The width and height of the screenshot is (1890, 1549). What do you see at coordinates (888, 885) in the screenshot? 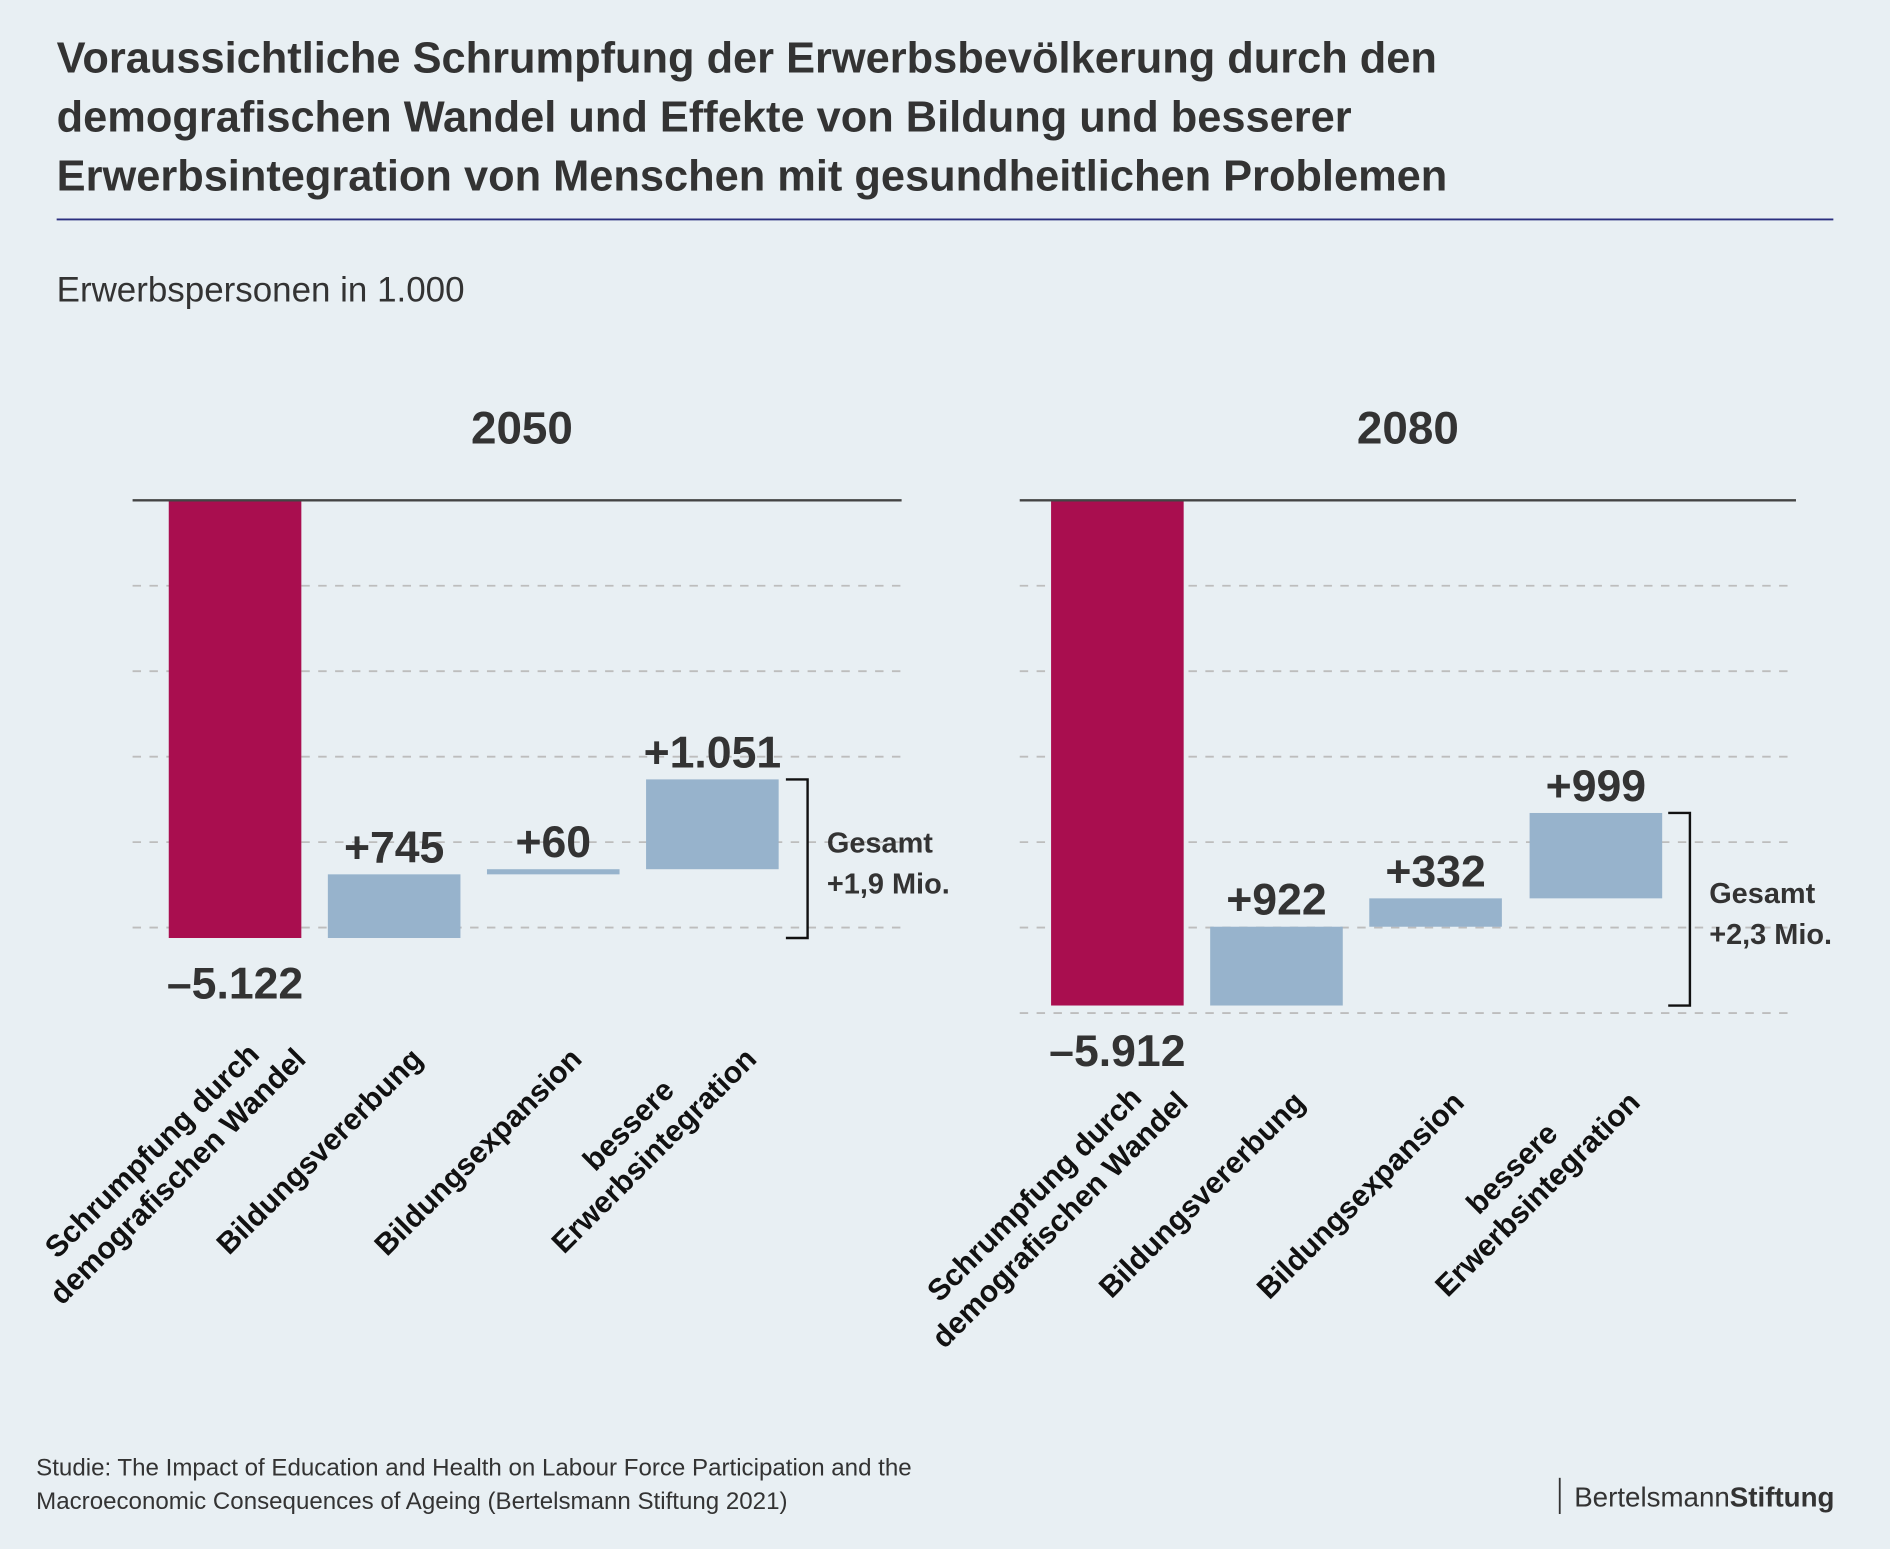
I see `total-label-2: +1,9 Mio.` at bounding box center [888, 885].